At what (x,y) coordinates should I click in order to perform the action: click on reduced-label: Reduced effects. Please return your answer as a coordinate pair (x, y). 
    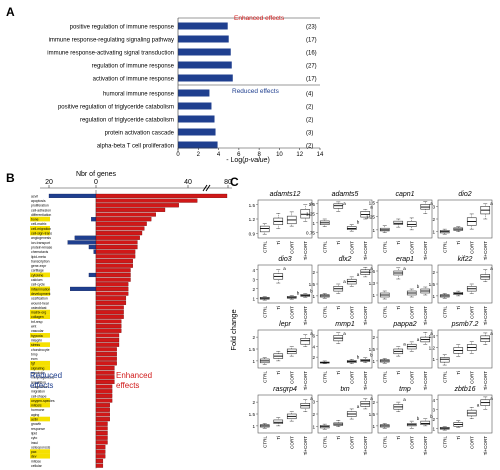
    Looking at the image, I should click on (46, 380).